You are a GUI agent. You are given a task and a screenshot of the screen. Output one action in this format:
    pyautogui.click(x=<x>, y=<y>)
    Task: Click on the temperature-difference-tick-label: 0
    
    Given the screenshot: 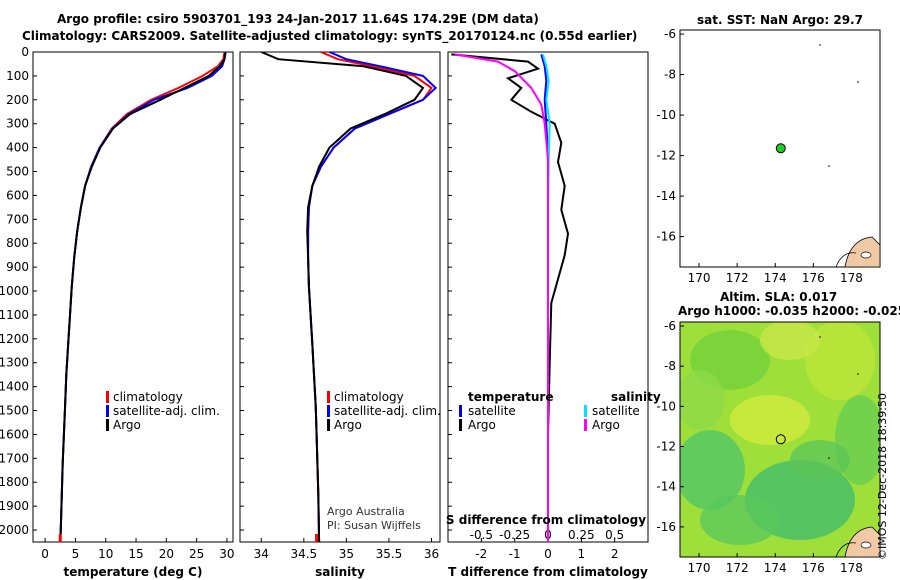 What is the action you would take?
    pyautogui.click(x=548, y=554)
    